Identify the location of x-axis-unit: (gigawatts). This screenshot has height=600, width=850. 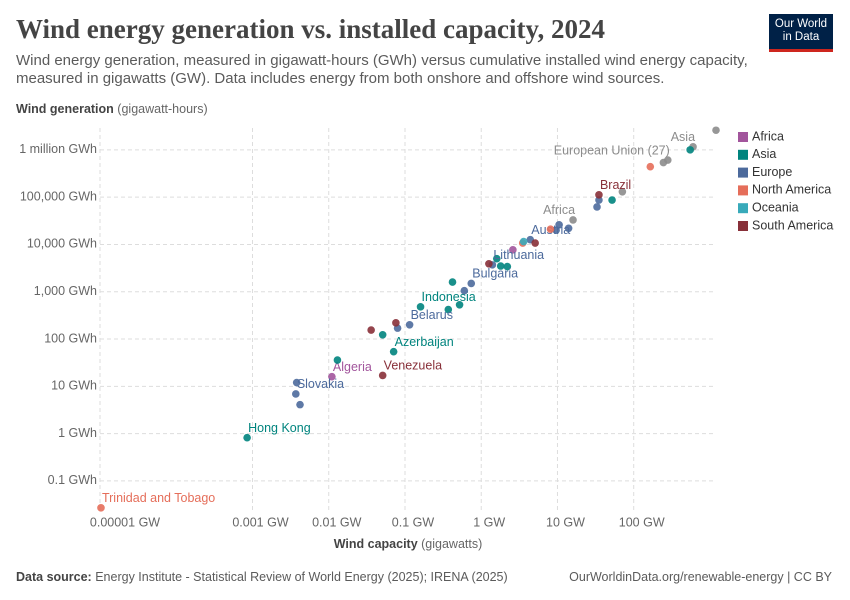
(451, 544).